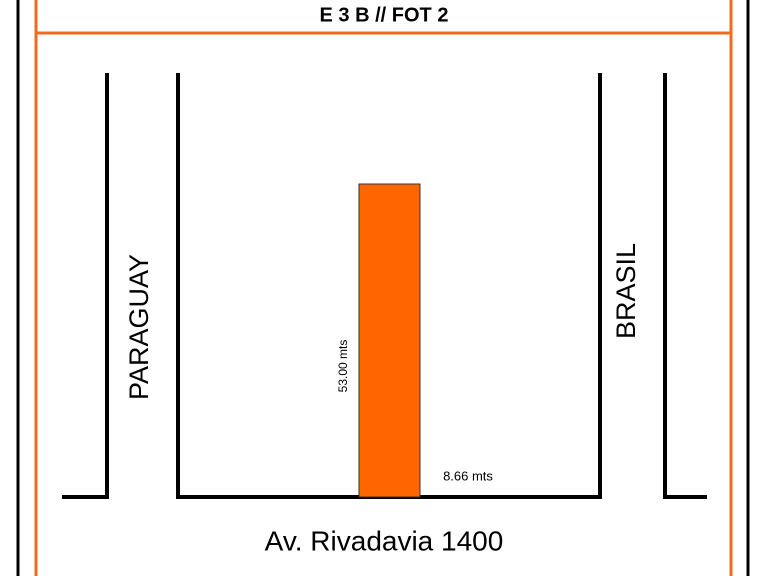 This screenshot has height=576, width=768. I want to click on lot-frontage: 8.66 mts, so click(468, 475).